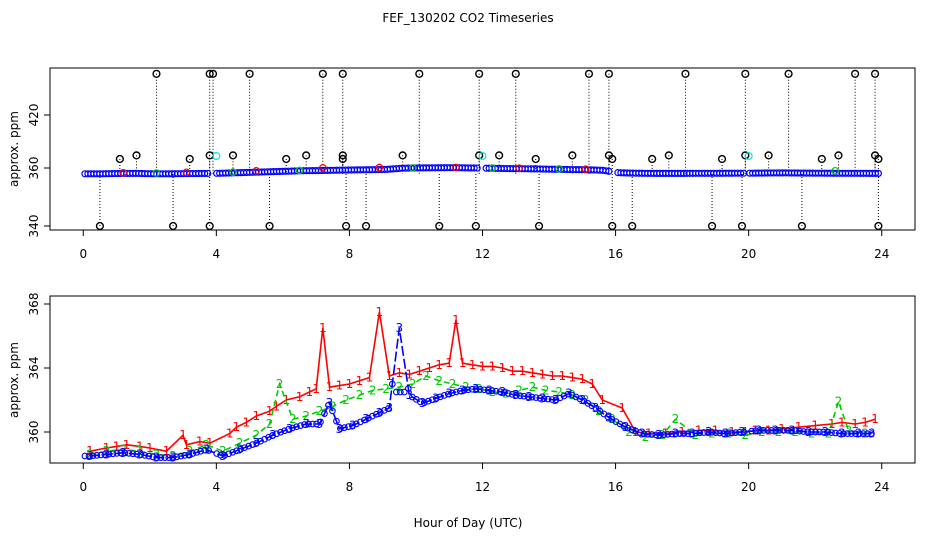 This screenshot has height=540, width=936. What do you see at coordinates (559, 169) in the screenshot?
I see `green-point` at bounding box center [559, 169].